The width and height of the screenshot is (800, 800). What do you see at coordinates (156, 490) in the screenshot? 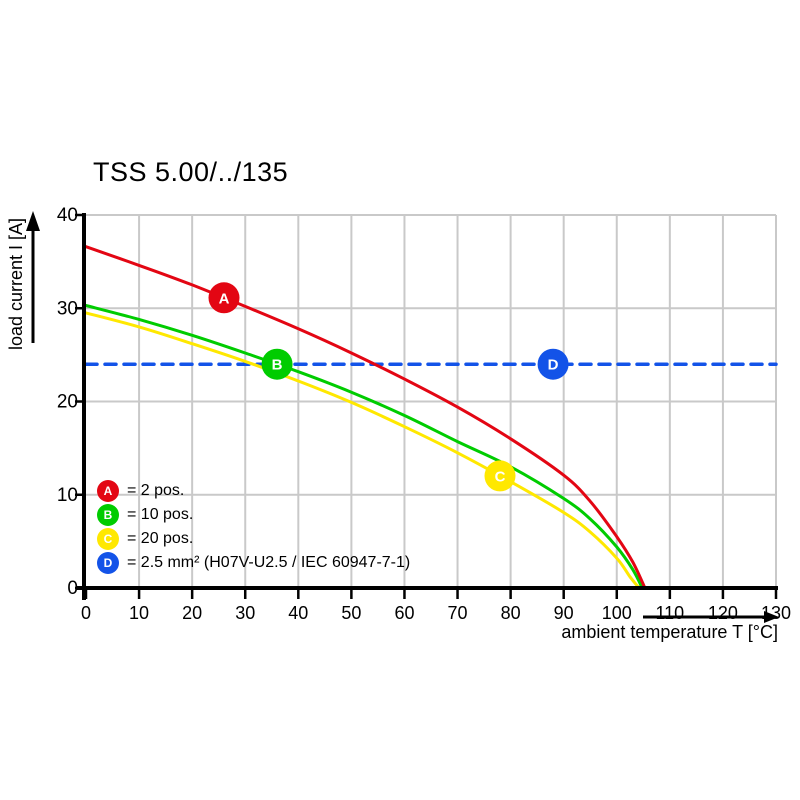
I see `legend-label-a: = 2 pos.` at bounding box center [156, 490].